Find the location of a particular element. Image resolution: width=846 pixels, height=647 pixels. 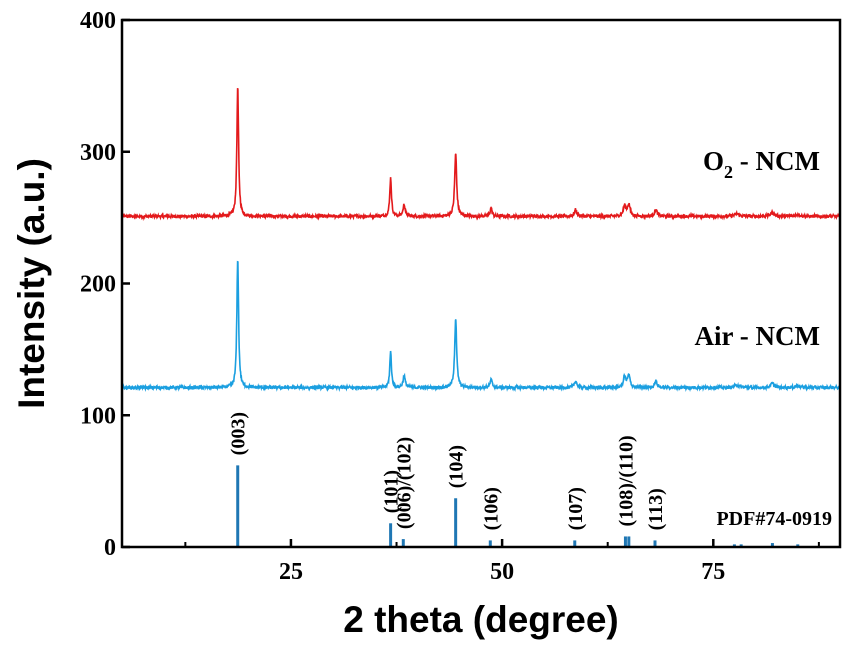

y-tick-label: 0 is located at coordinates (110, 548).